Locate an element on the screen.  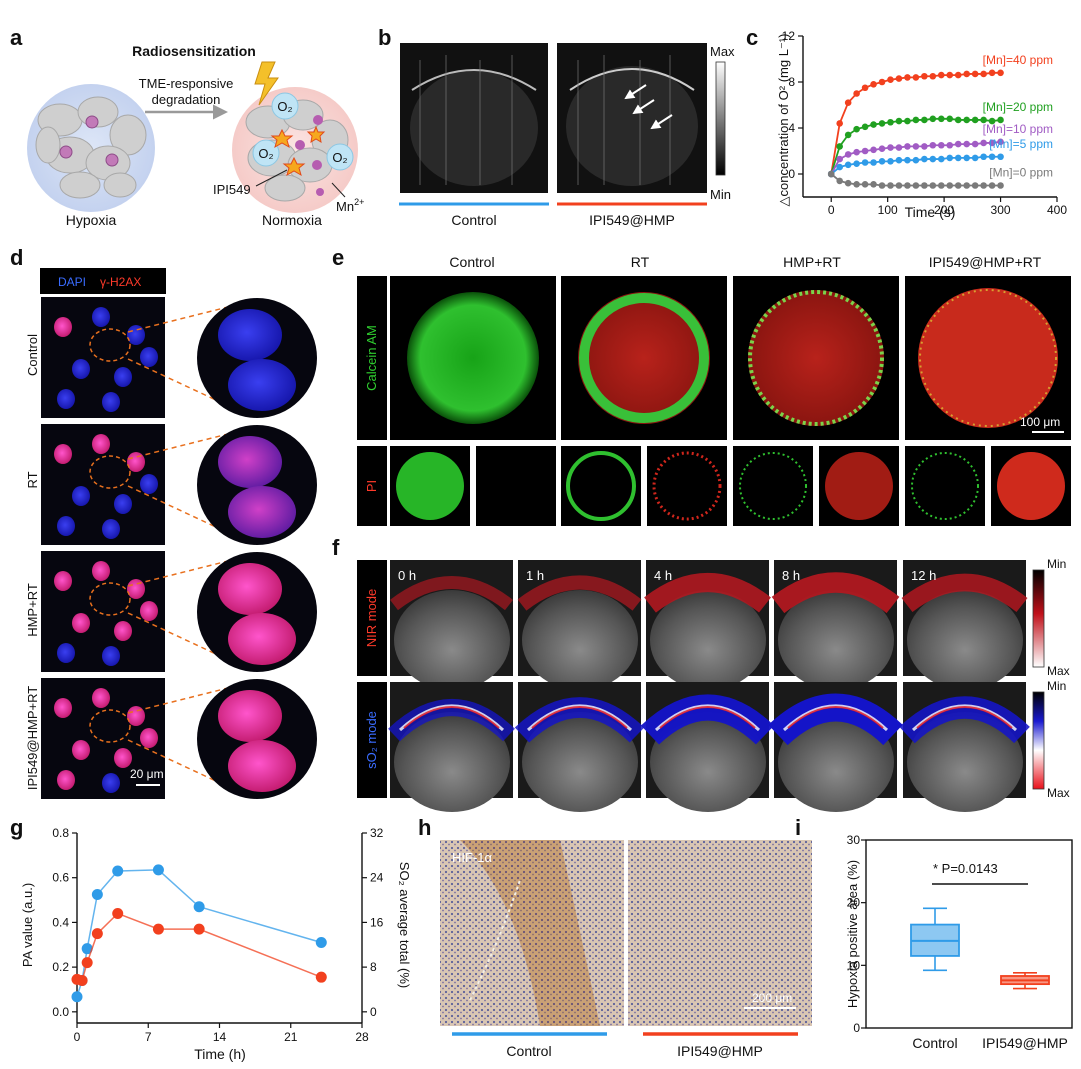
f-pa-images: 0 h 1 h 4 h 8 h 12 h is located at coordinates (709, 686).